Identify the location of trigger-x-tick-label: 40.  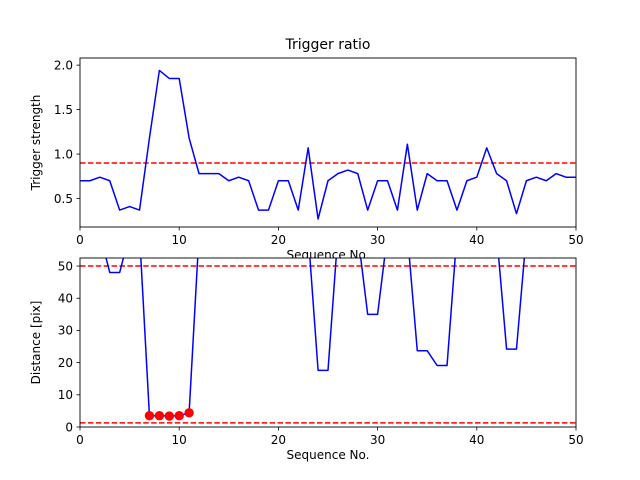
(476, 240).